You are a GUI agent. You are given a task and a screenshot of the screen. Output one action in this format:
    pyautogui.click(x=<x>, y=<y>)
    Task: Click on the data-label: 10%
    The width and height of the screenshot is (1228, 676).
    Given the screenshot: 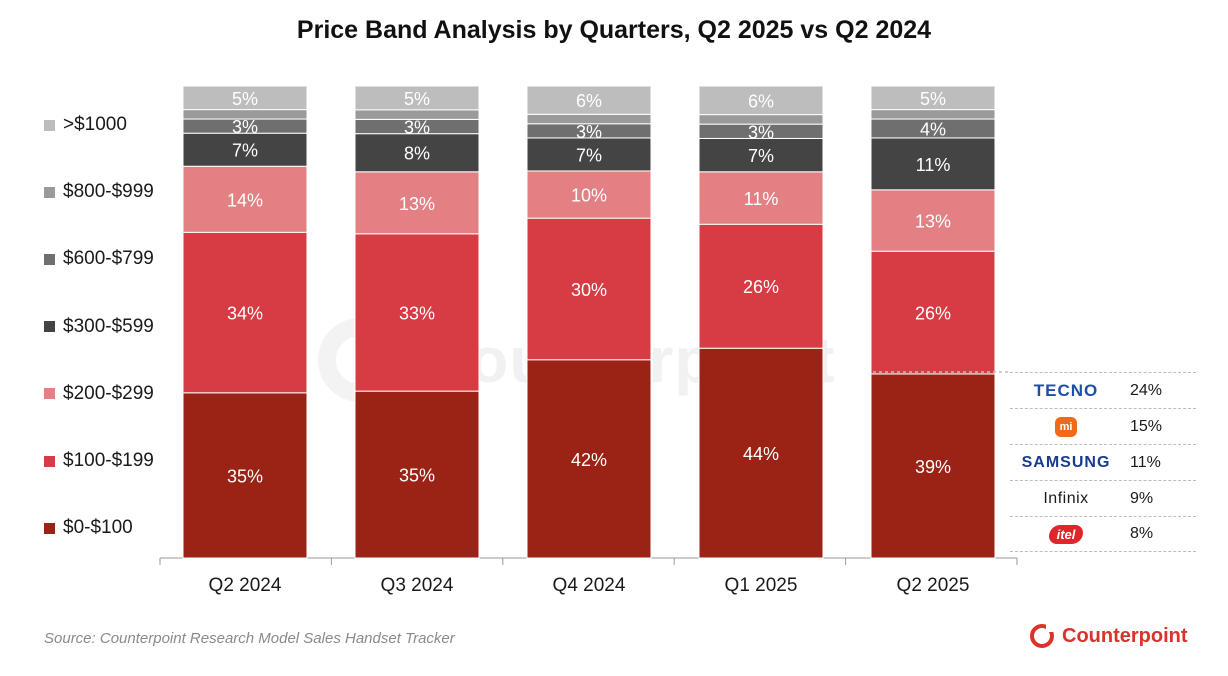 What is the action you would take?
    pyautogui.click(x=589, y=196)
    